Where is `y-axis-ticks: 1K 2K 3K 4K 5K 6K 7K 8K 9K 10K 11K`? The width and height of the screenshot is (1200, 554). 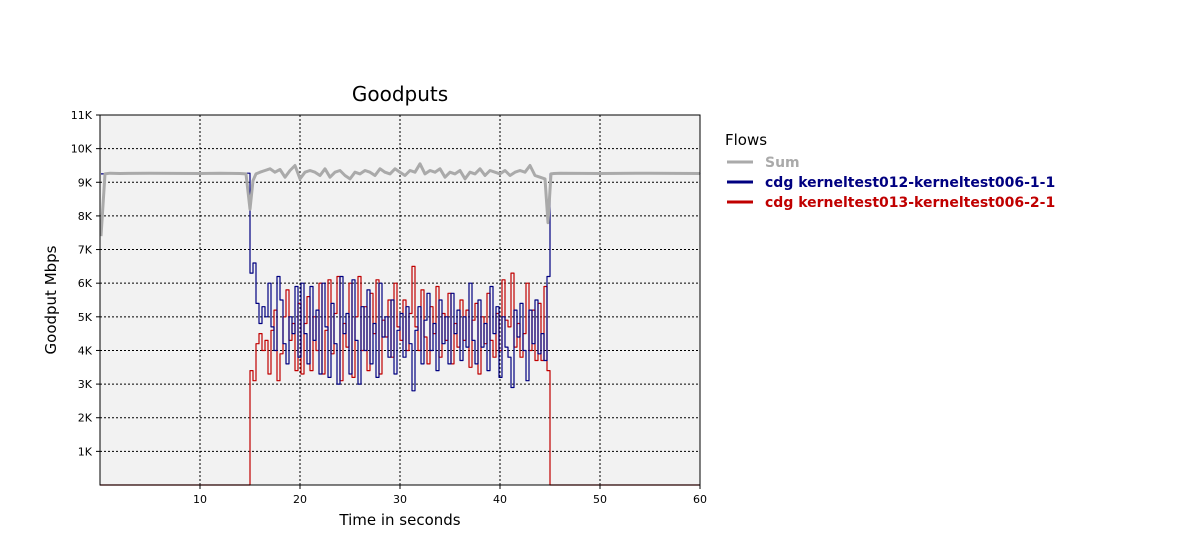 y-axis-ticks: 1K 2K 3K 4K 5K 6K 7K 8K 9K 10K 11K is located at coordinates (85, 283).